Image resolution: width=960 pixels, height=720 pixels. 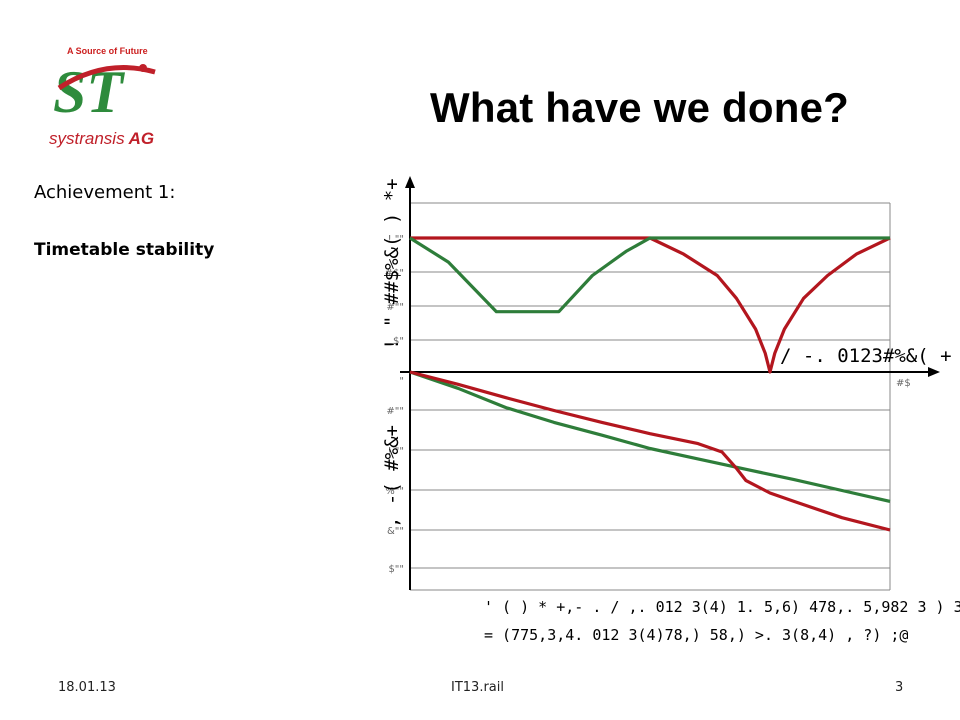 I want to click on top-red-line, so click(x=650, y=305).